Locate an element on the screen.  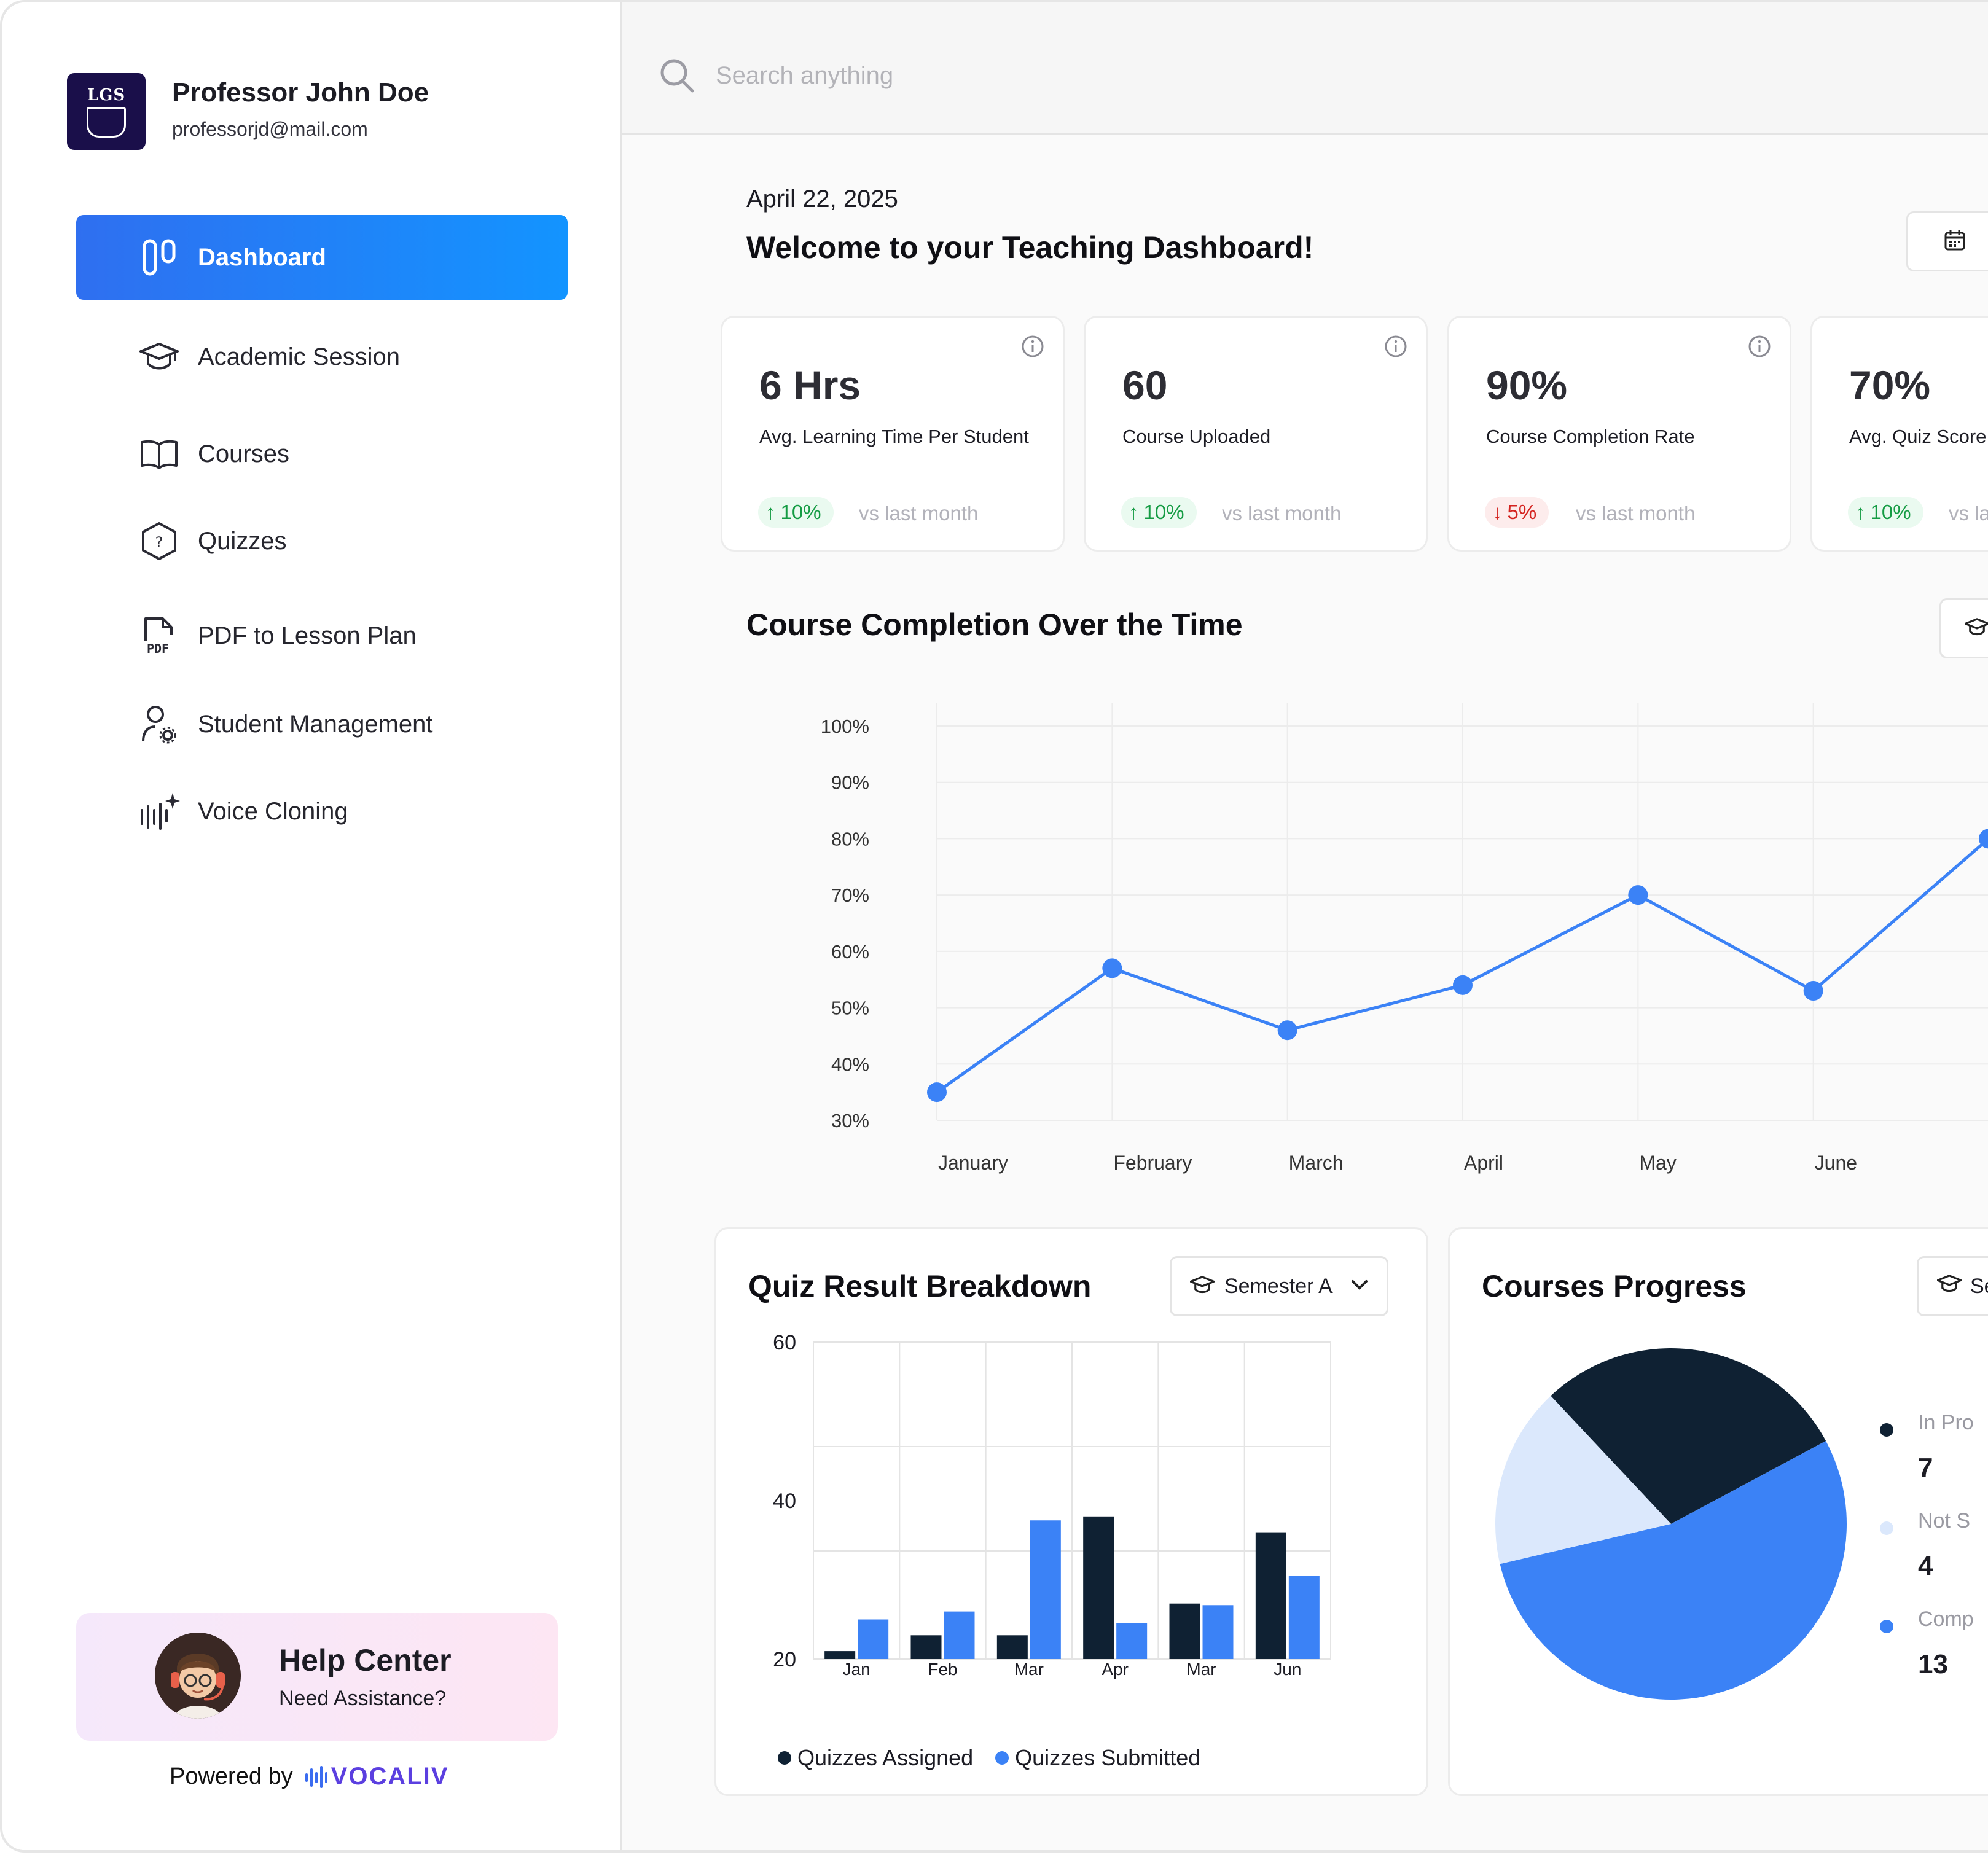
sidebar-item-pdf-to-lesson-plan: PDF PDF to Lesson Plan is located at coordinates (322, 635).